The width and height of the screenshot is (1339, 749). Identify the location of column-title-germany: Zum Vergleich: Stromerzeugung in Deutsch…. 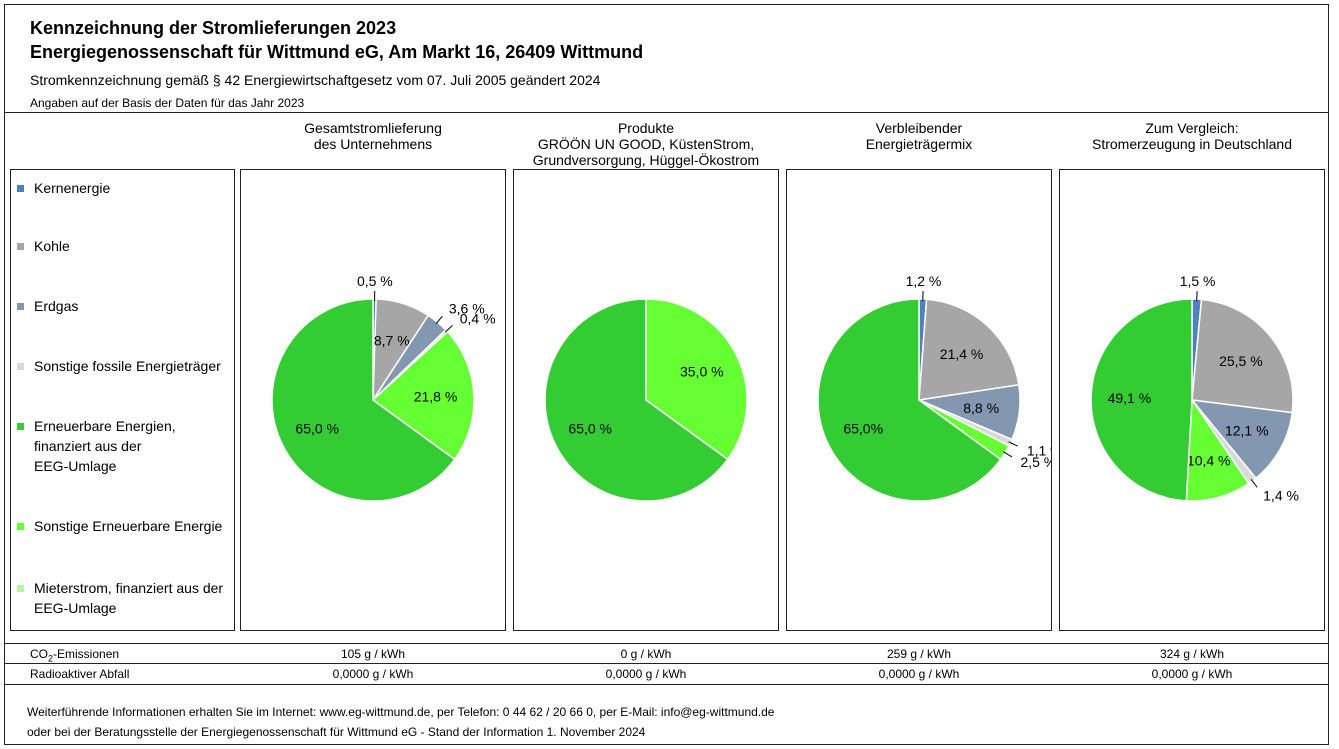
(1191, 136).